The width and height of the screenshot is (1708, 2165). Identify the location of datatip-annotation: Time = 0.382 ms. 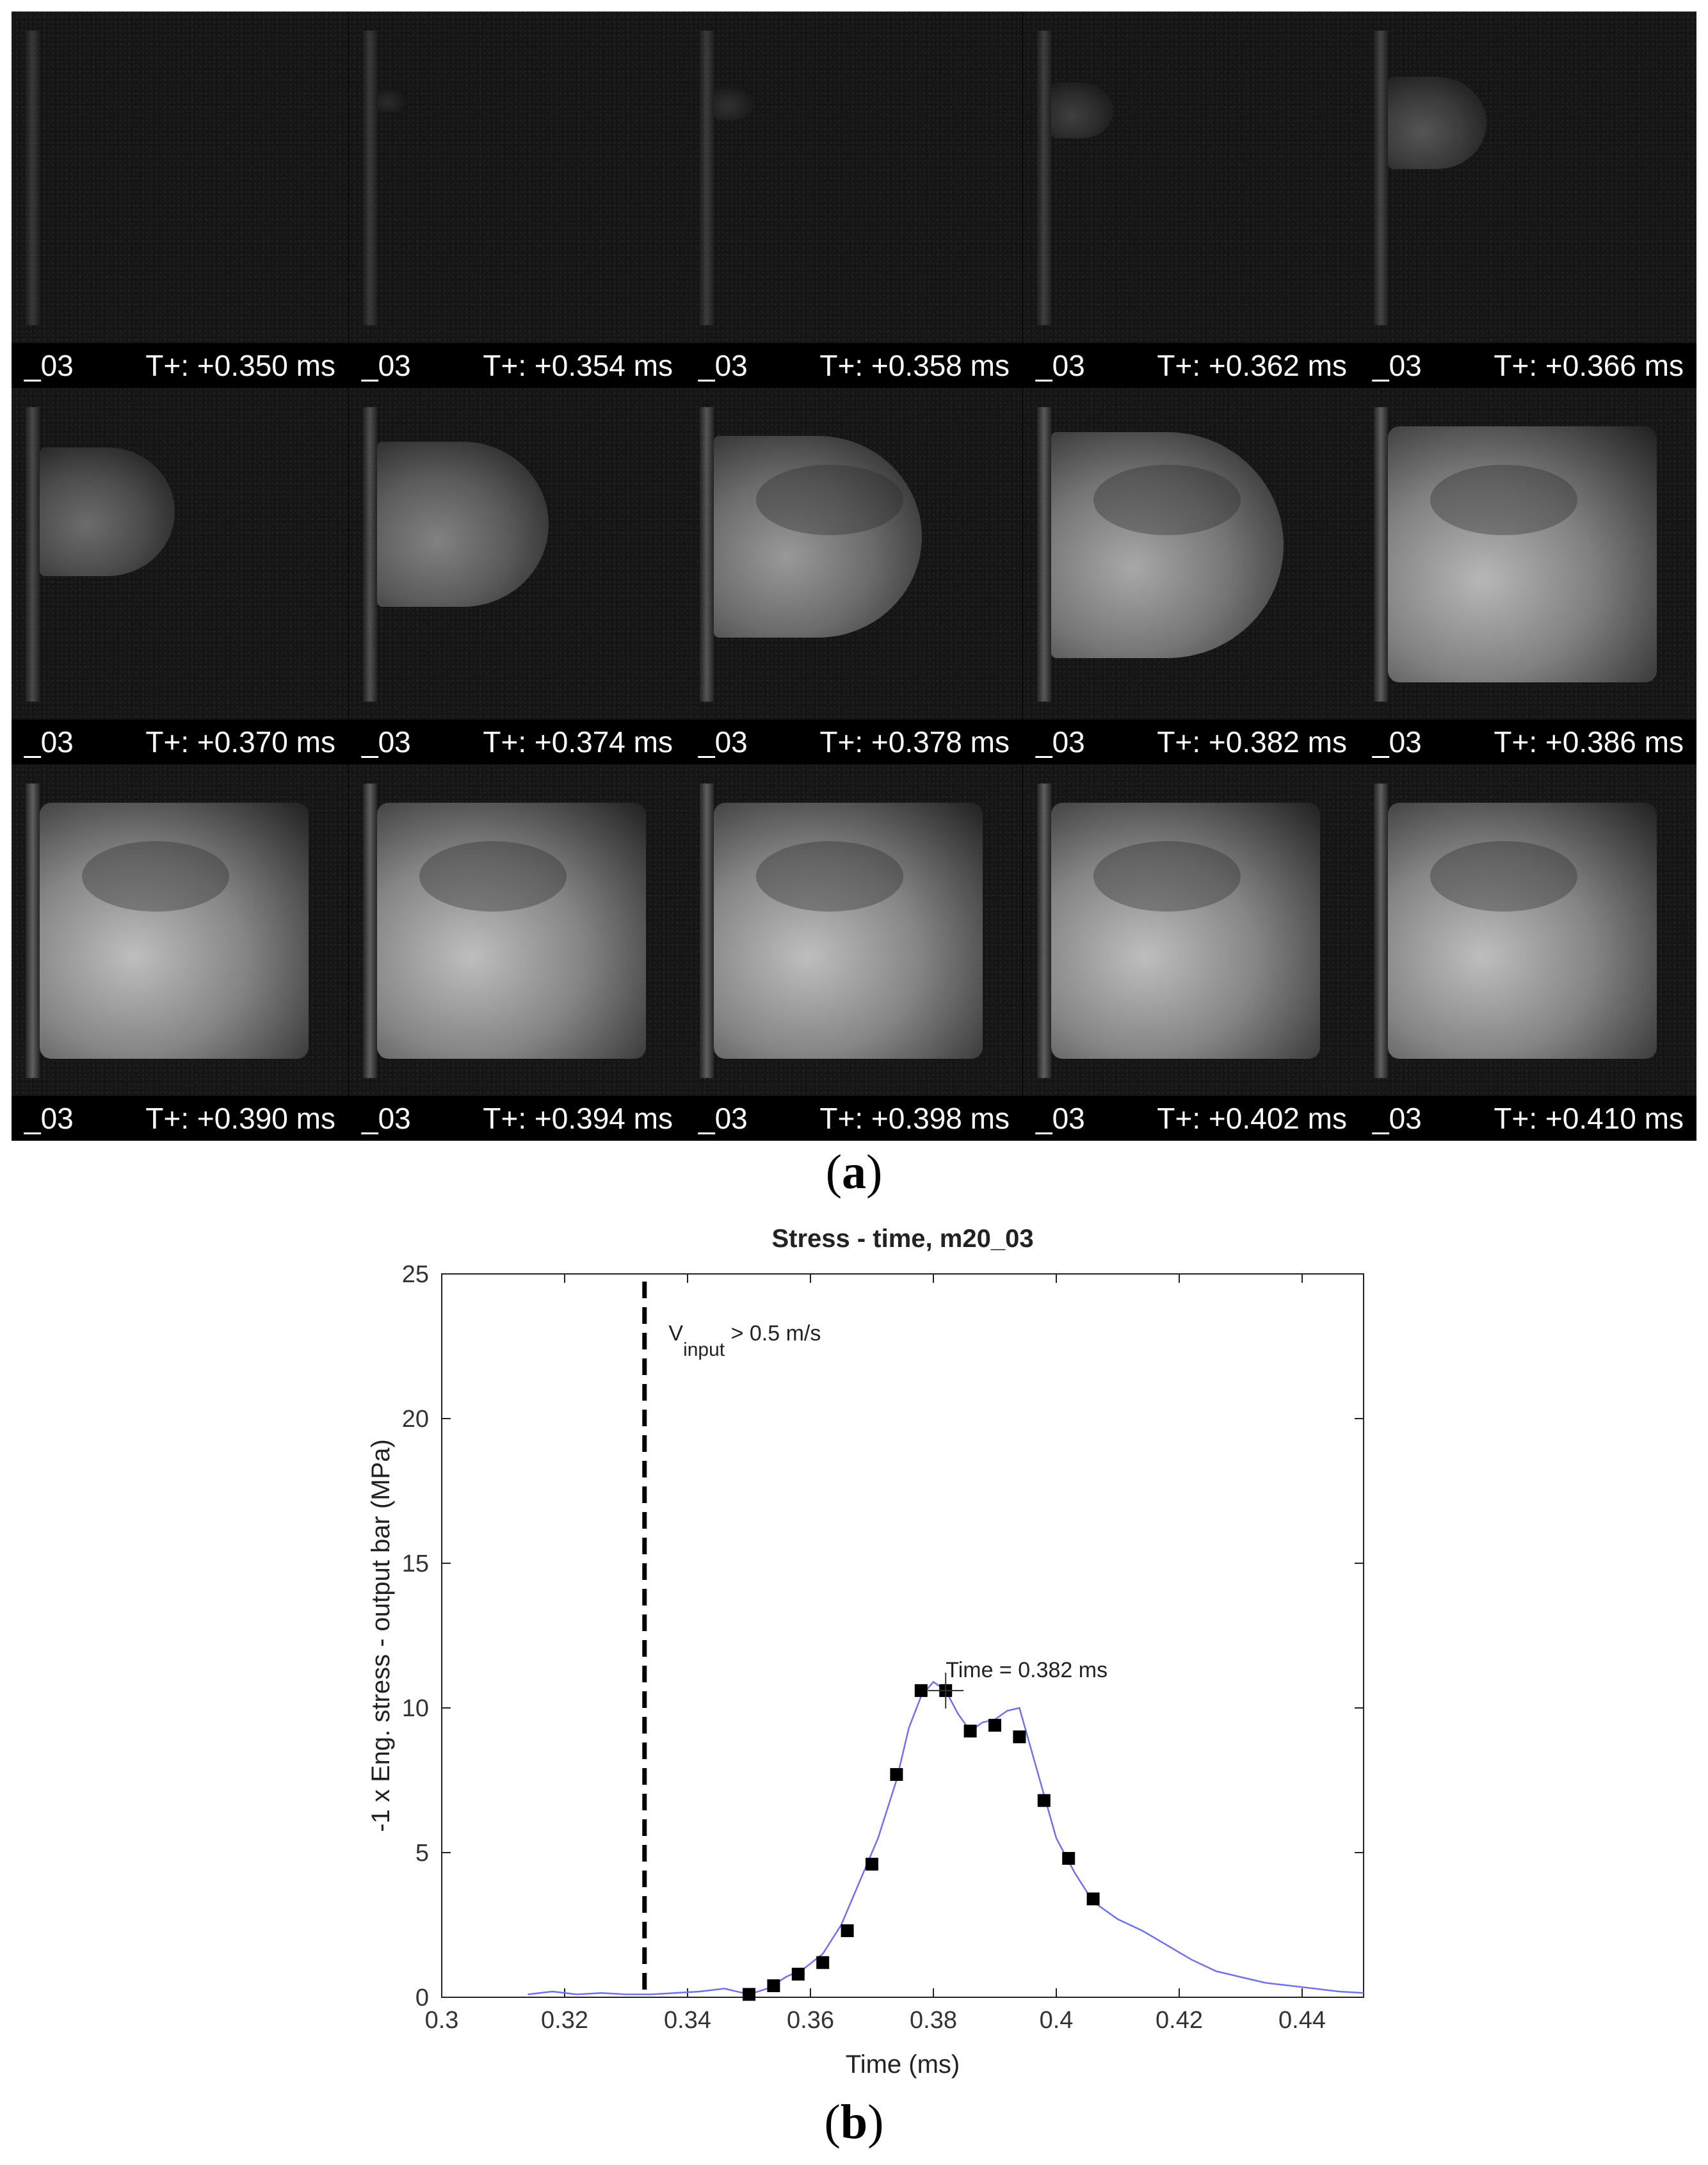
(1027, 1670).